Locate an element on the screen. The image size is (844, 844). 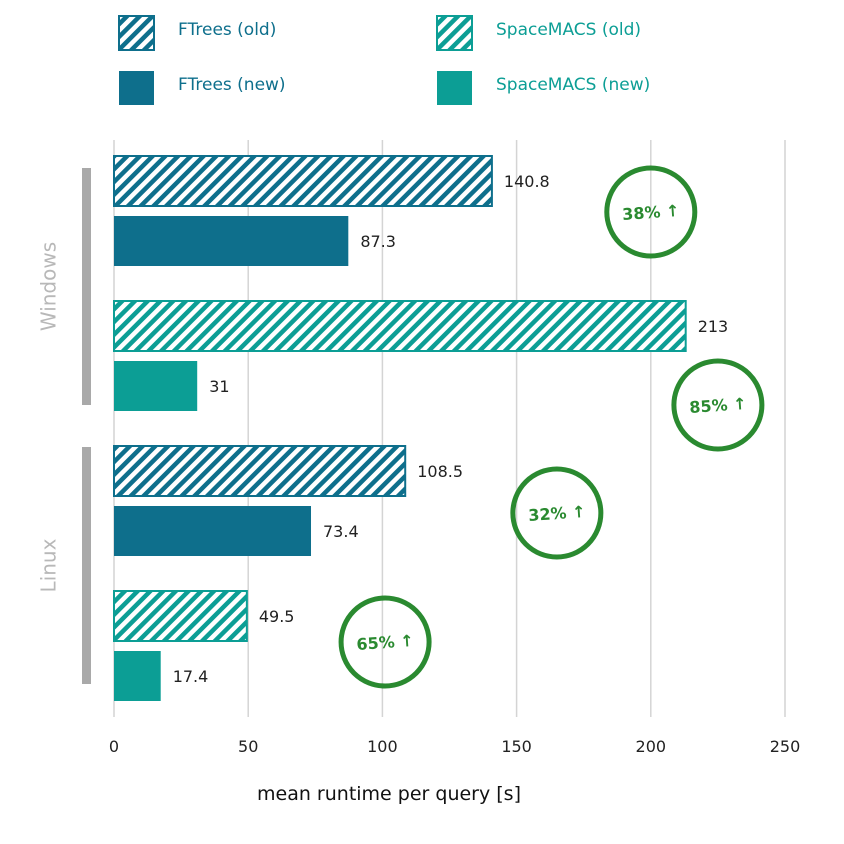
x-axis-title: mean runtime per query [s] is located at coordinates (389, 794).